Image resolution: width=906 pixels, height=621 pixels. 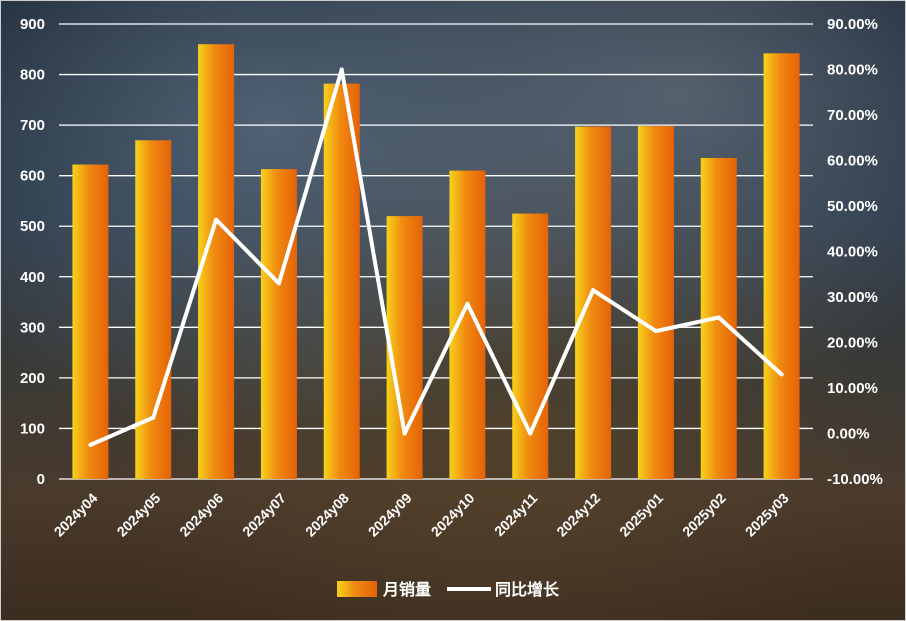 I want to click on x-tick-label: 2024y11, so click(x=515, y=514).